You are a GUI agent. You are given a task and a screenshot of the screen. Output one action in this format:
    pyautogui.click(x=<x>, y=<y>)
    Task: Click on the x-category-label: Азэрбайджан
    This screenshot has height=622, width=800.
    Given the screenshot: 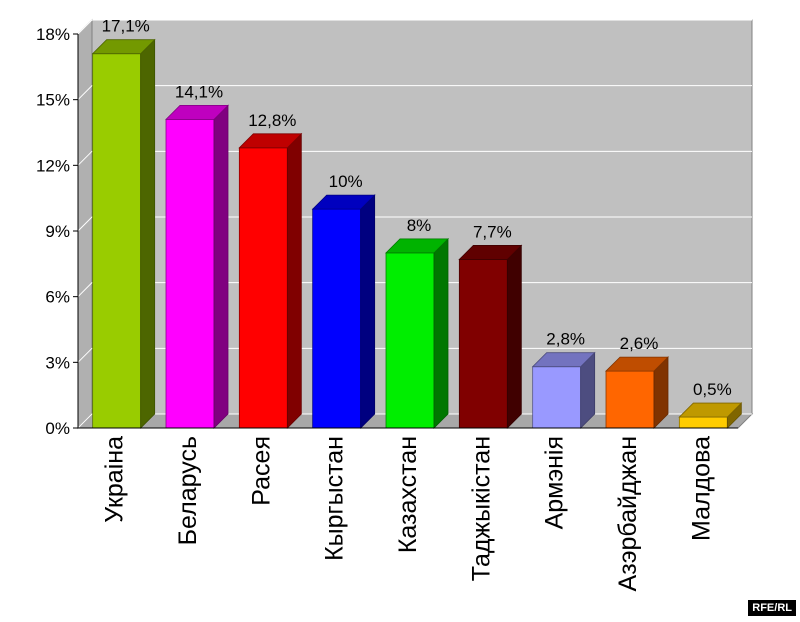 What is the action you would take?
    pyautogui.click(x=628, y=513)
    